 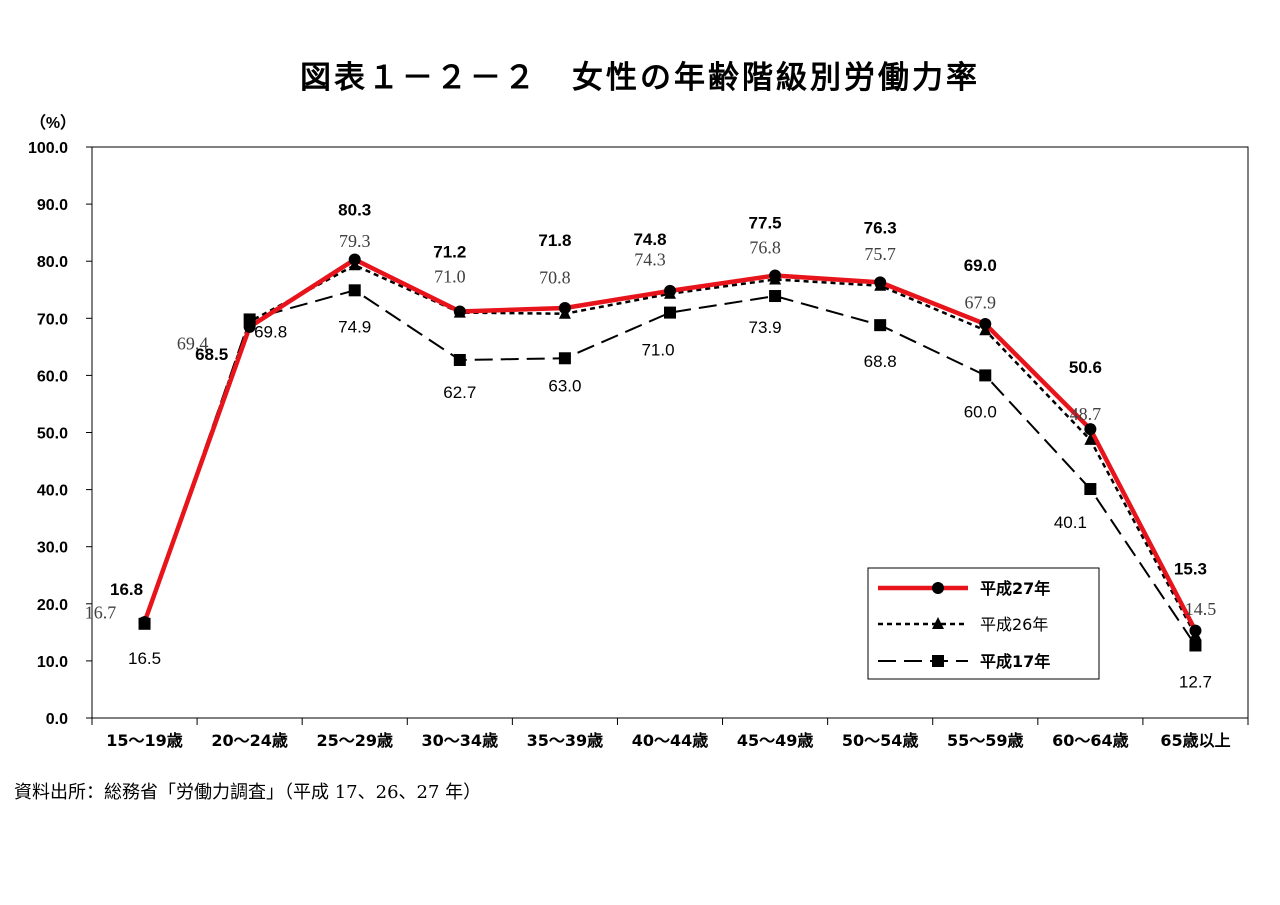 I want to click on y-tick-label: 0.0, so click(x=57, y=719).